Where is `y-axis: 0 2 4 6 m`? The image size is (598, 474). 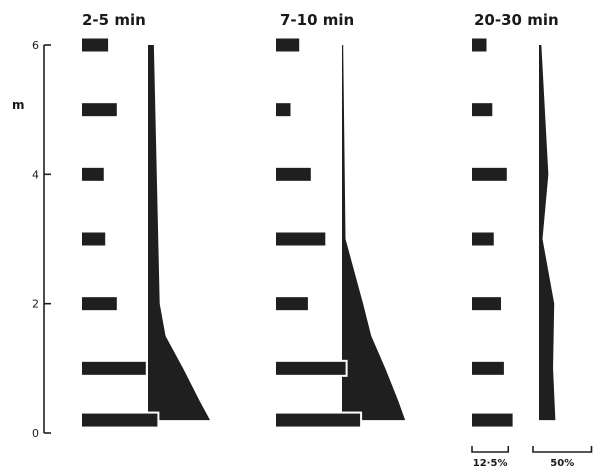
y-axis: 0 2 4 6 m is located at coordinates (31, 239).